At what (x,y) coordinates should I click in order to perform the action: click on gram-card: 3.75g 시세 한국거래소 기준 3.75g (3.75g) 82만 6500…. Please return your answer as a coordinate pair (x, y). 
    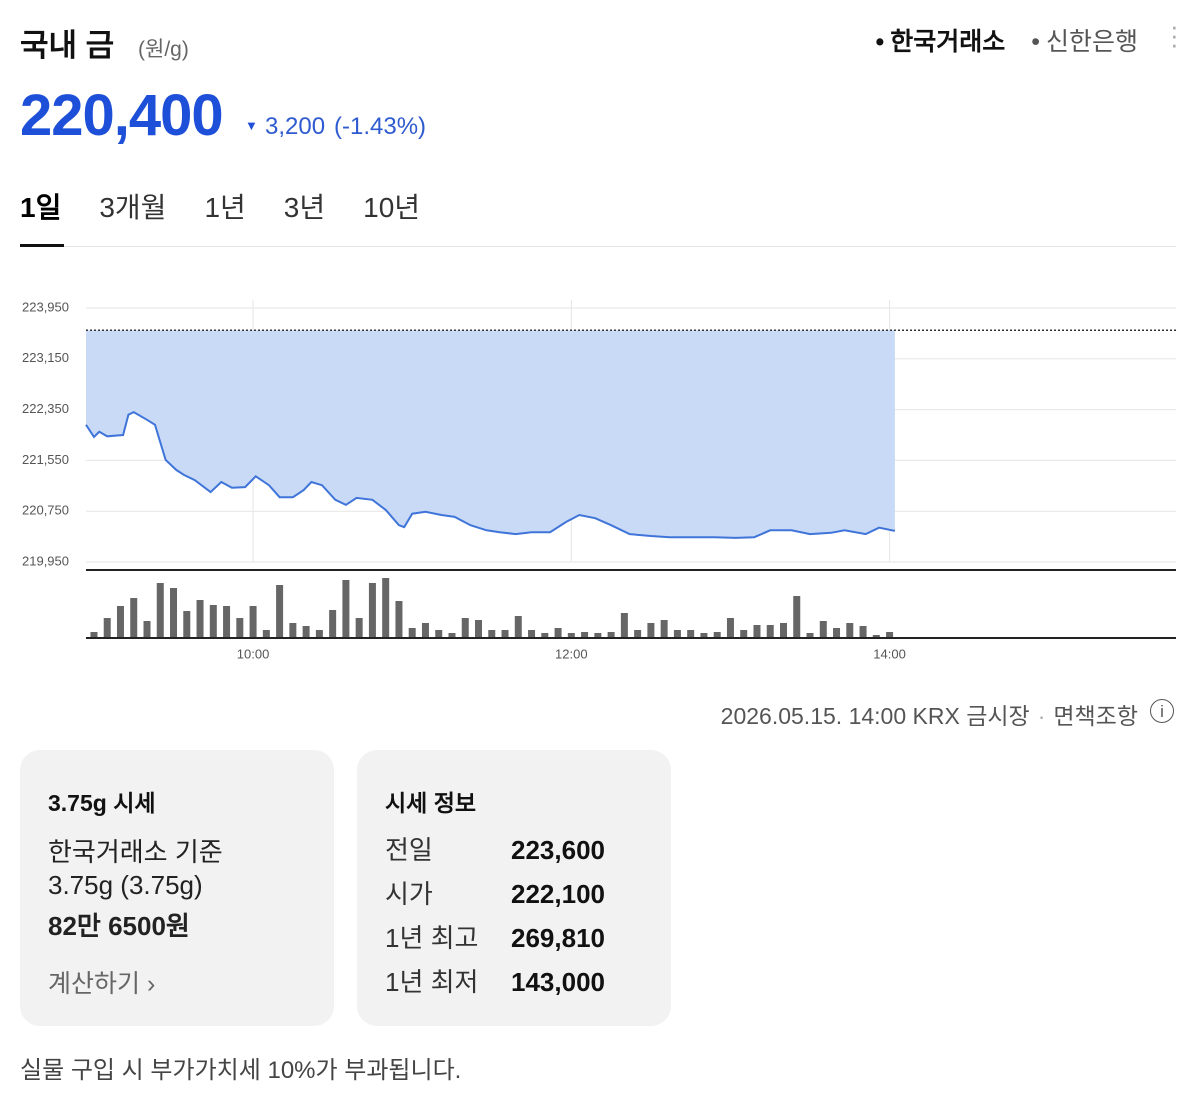
    Looking at the image, I should click on (177, 888).